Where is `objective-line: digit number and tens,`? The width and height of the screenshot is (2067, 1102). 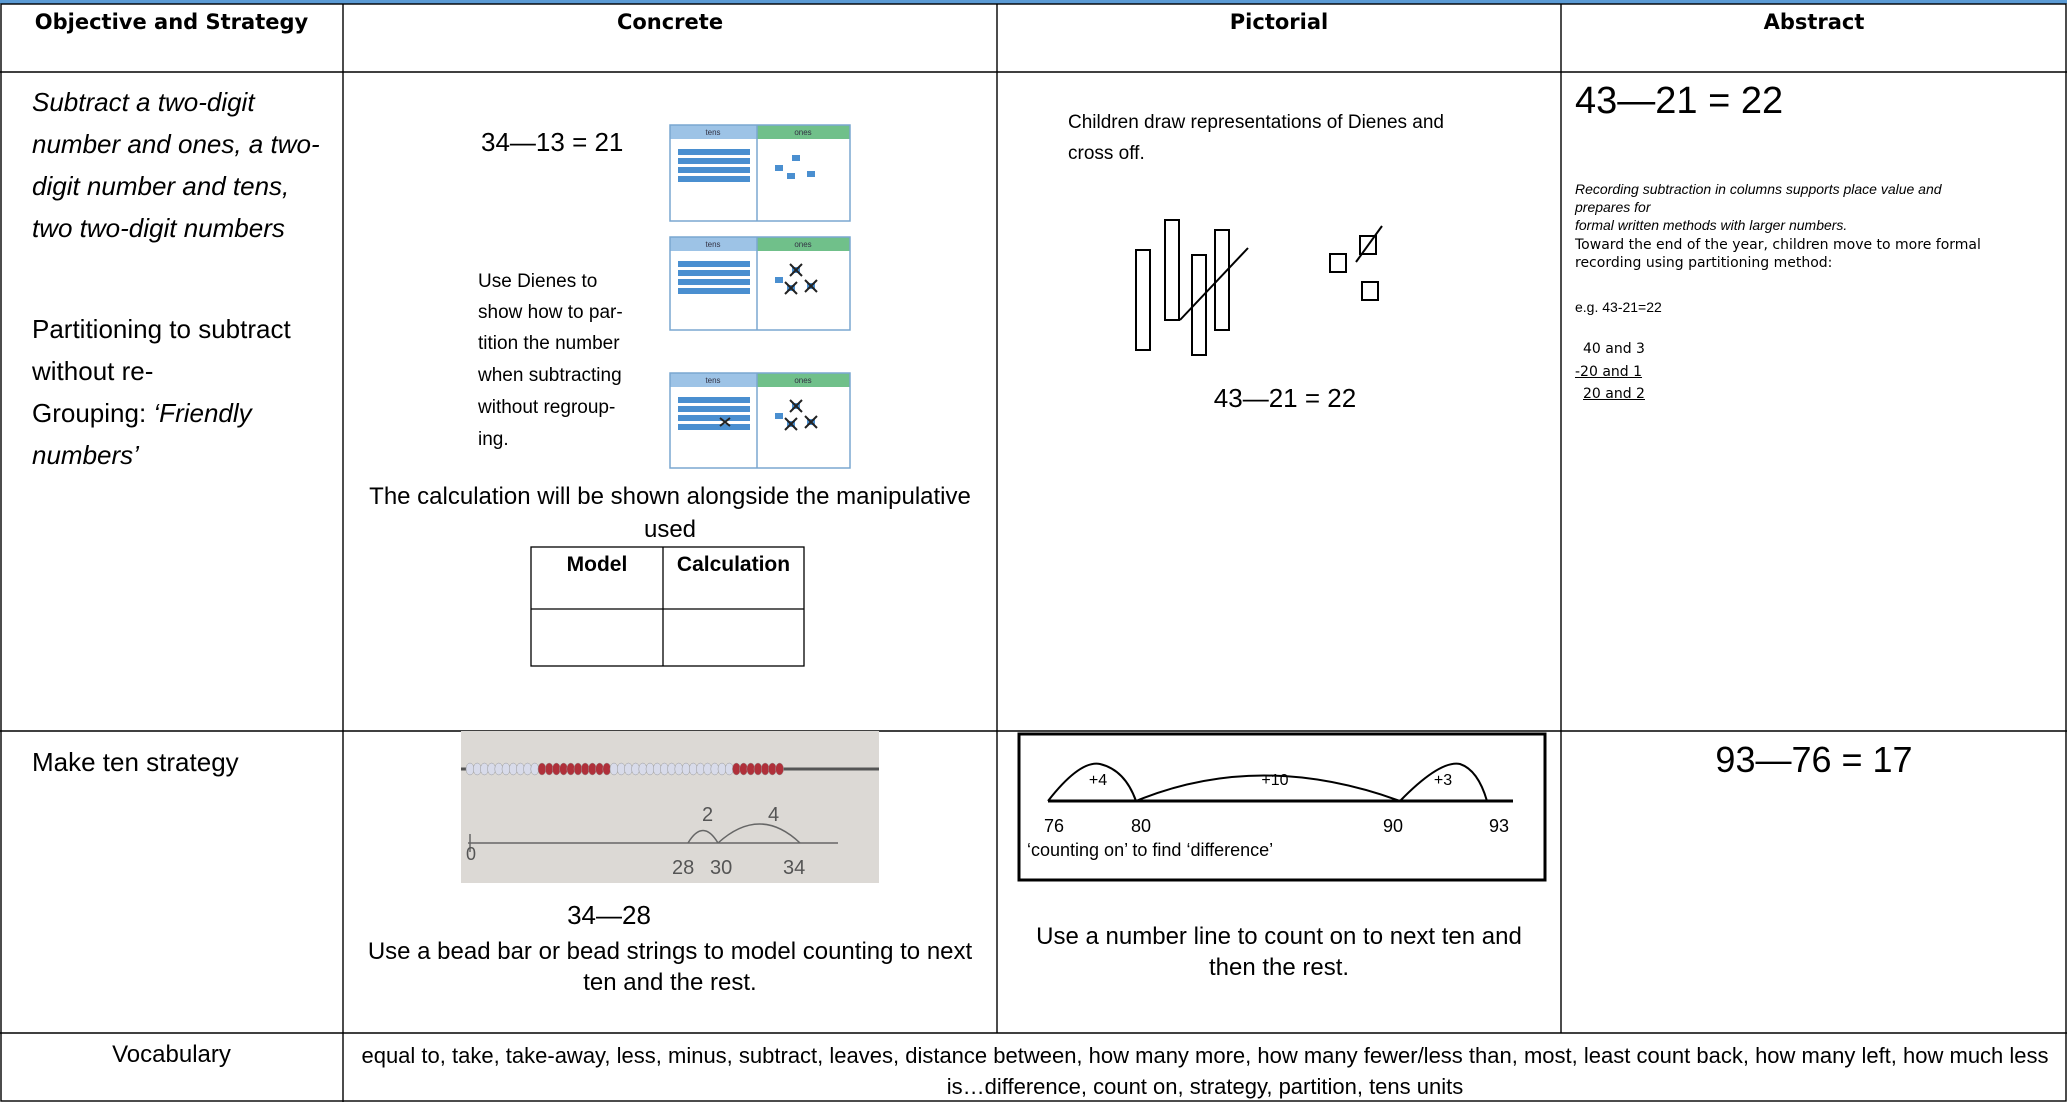
objective-line: digit number and tens, is located at coordinates (161, 186).